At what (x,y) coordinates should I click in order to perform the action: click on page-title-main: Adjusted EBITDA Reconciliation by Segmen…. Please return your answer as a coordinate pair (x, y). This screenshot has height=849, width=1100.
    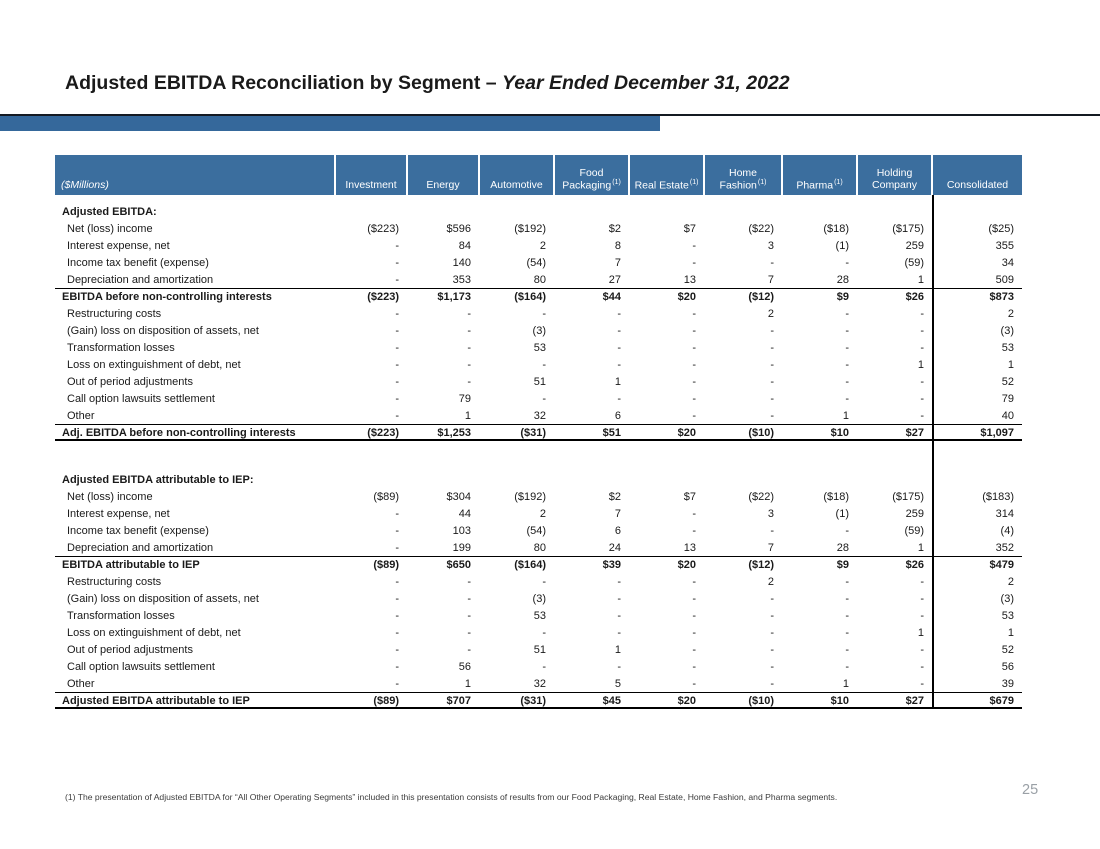
    Looking at the image, I should click on (284, 83).